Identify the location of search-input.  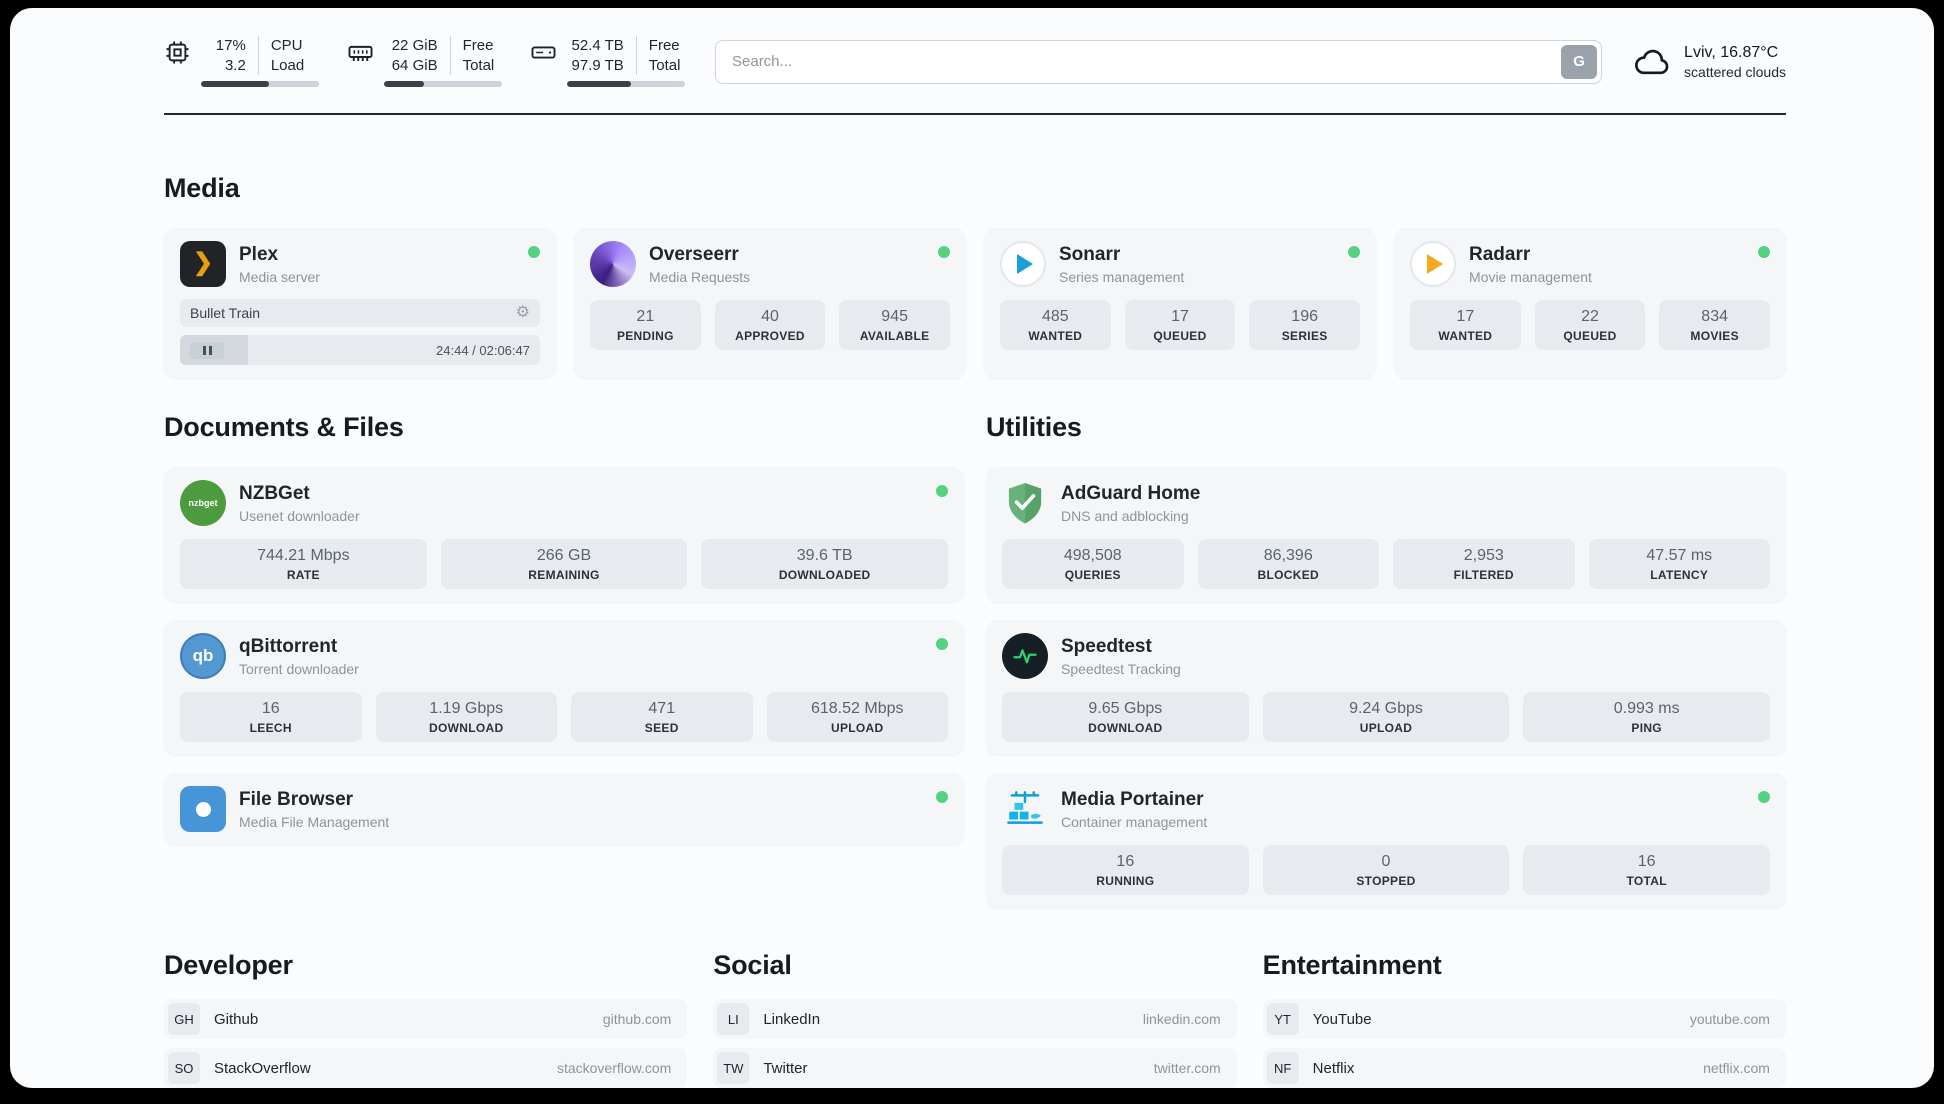
(1159, 61).